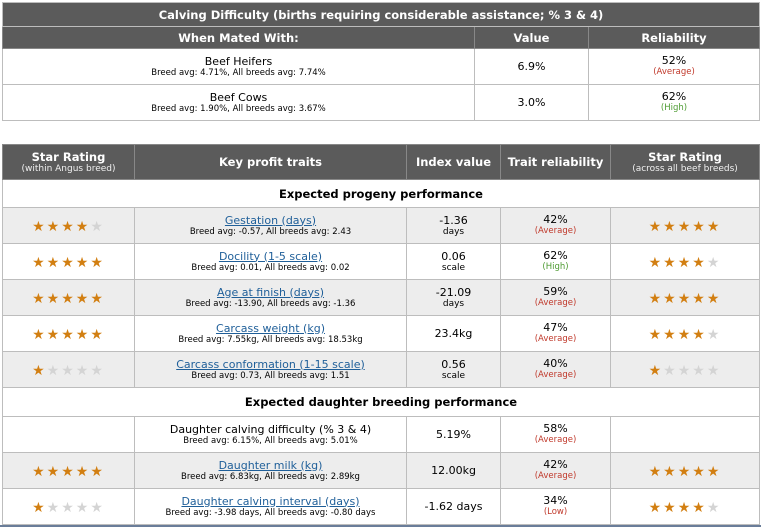  I want to click on index-unit: days, so click(453, 303).